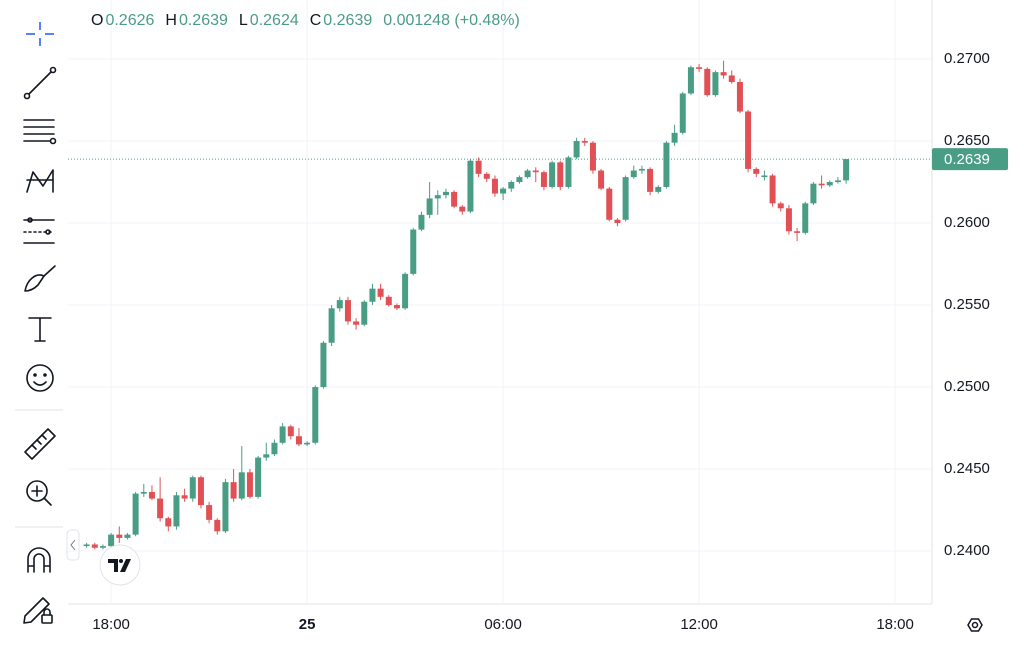 Image resolution: width=1024 pixels, height=656 pixels. I want to click on y-tick-label: 0.2700, so click(967, 58).